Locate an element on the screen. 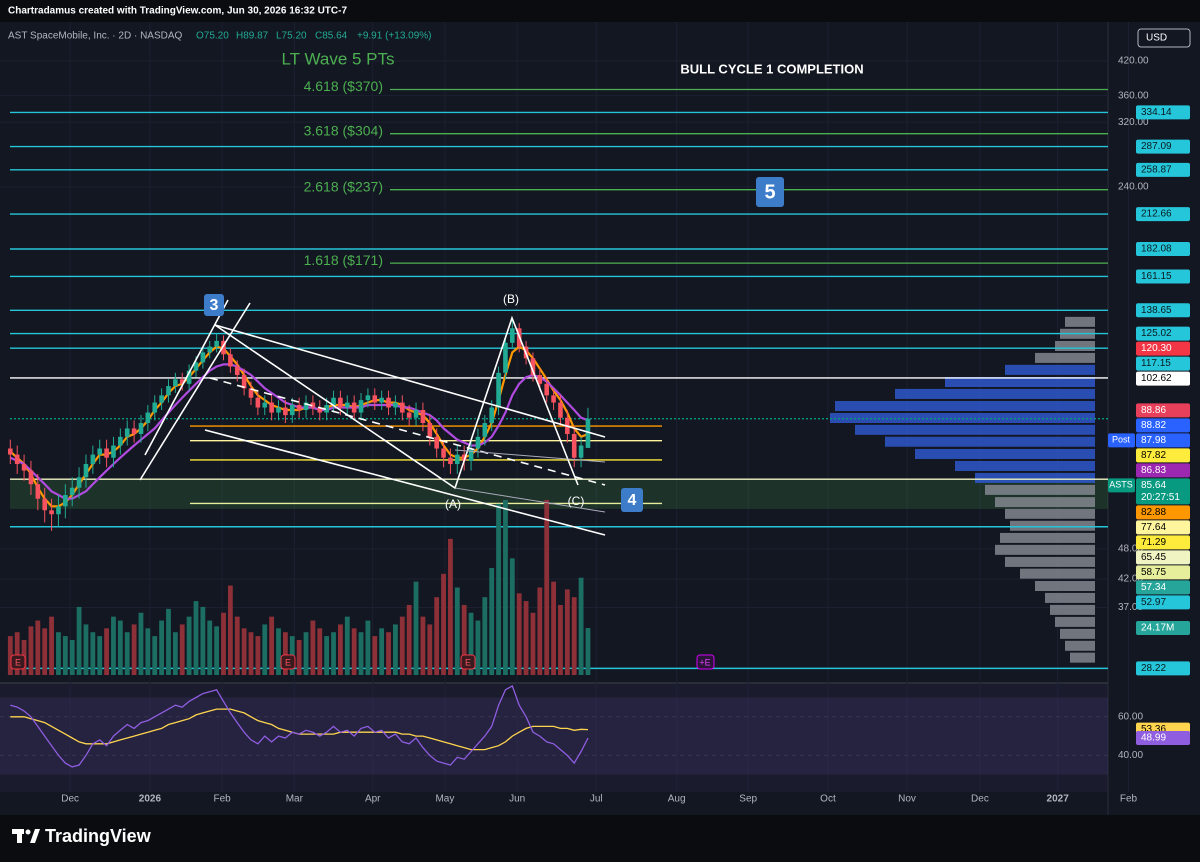  price-tag-label: 88.86 is located at coordinates (1153, 410).